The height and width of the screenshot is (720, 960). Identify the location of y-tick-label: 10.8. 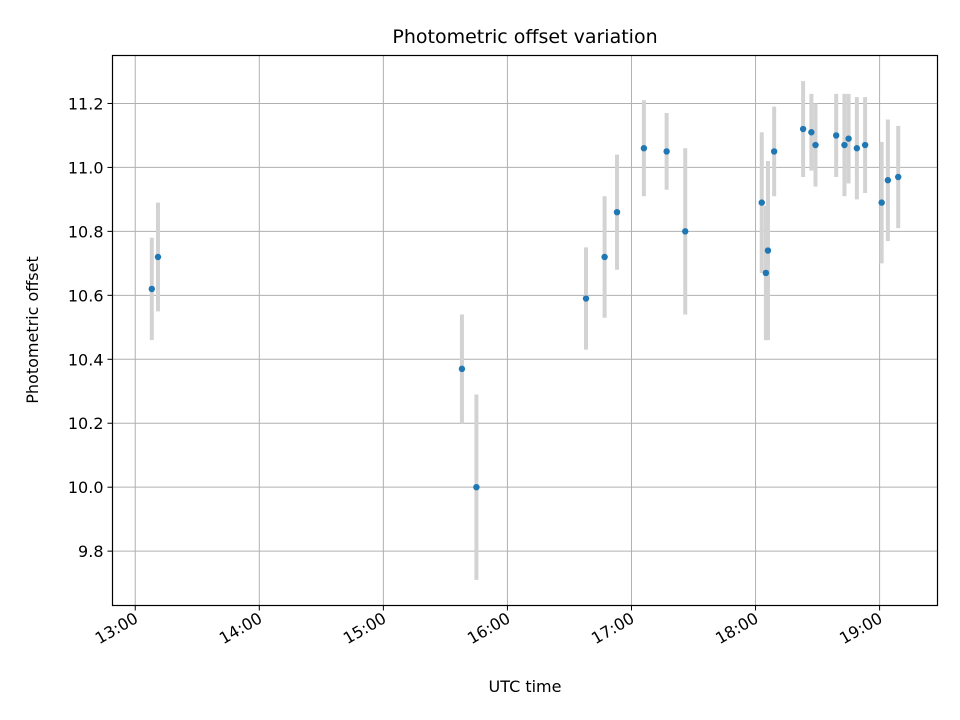
(86, 231).